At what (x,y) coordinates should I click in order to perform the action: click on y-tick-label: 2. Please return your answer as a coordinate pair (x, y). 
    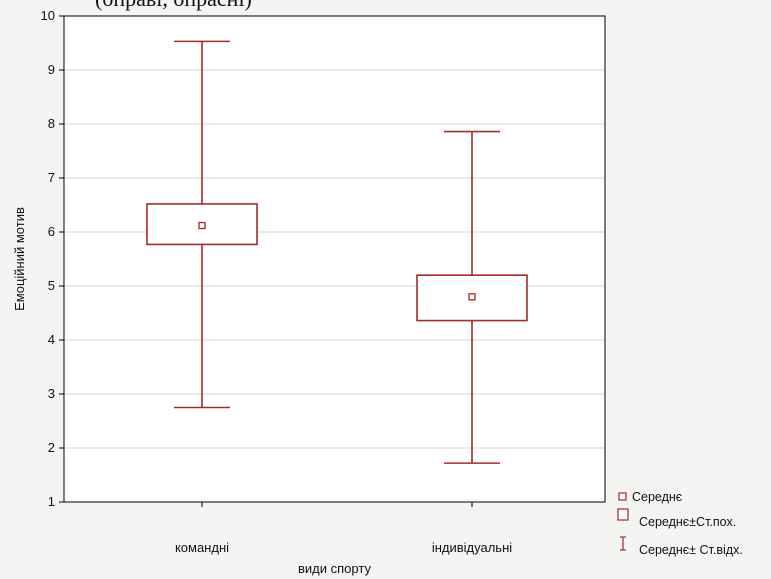
    Looking at the image, I should click on (51, 447).